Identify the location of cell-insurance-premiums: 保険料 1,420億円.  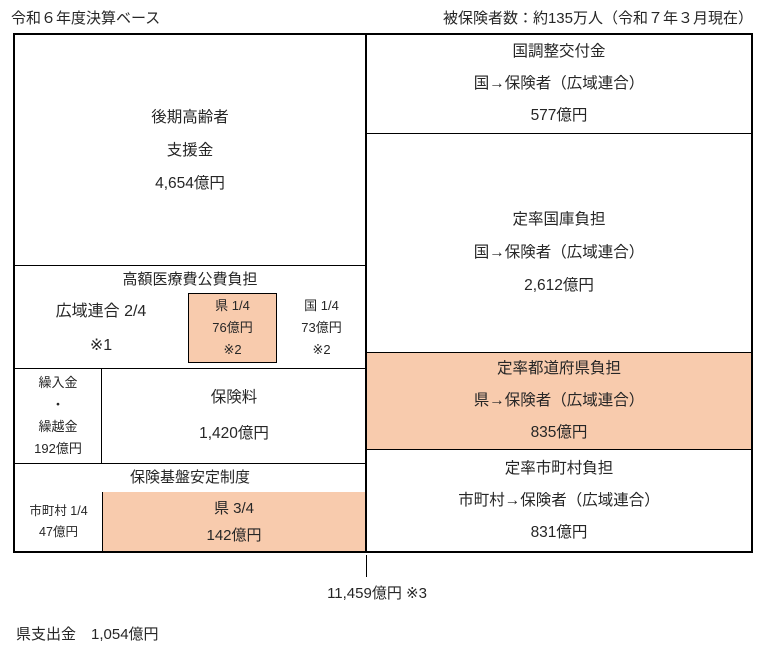
(234, 416).